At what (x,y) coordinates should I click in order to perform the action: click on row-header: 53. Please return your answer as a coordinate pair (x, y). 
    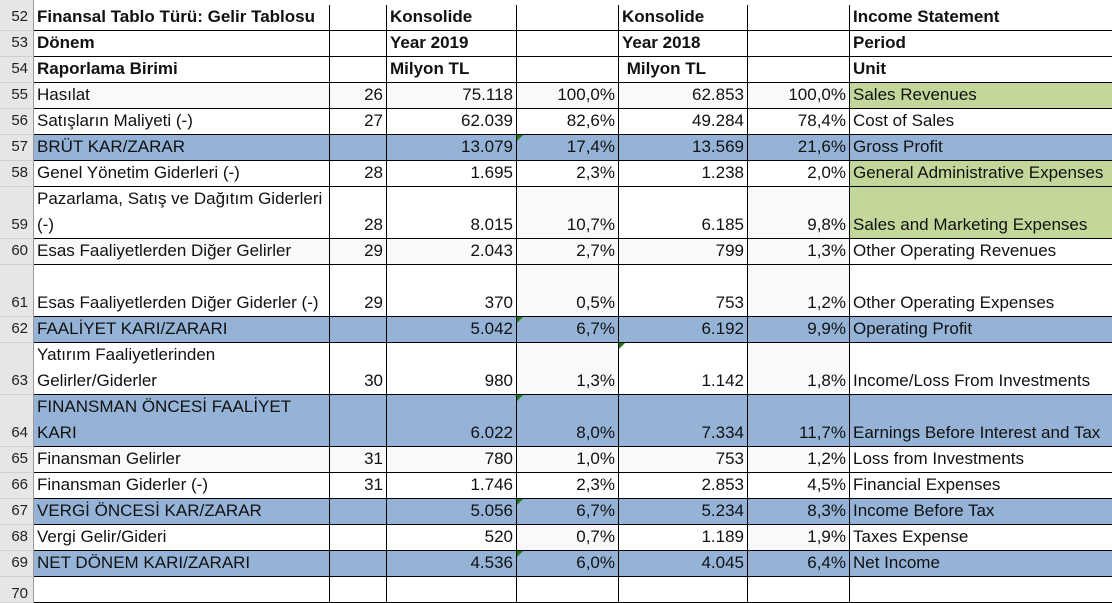
    Looking at the image, I should click on (17, 44).